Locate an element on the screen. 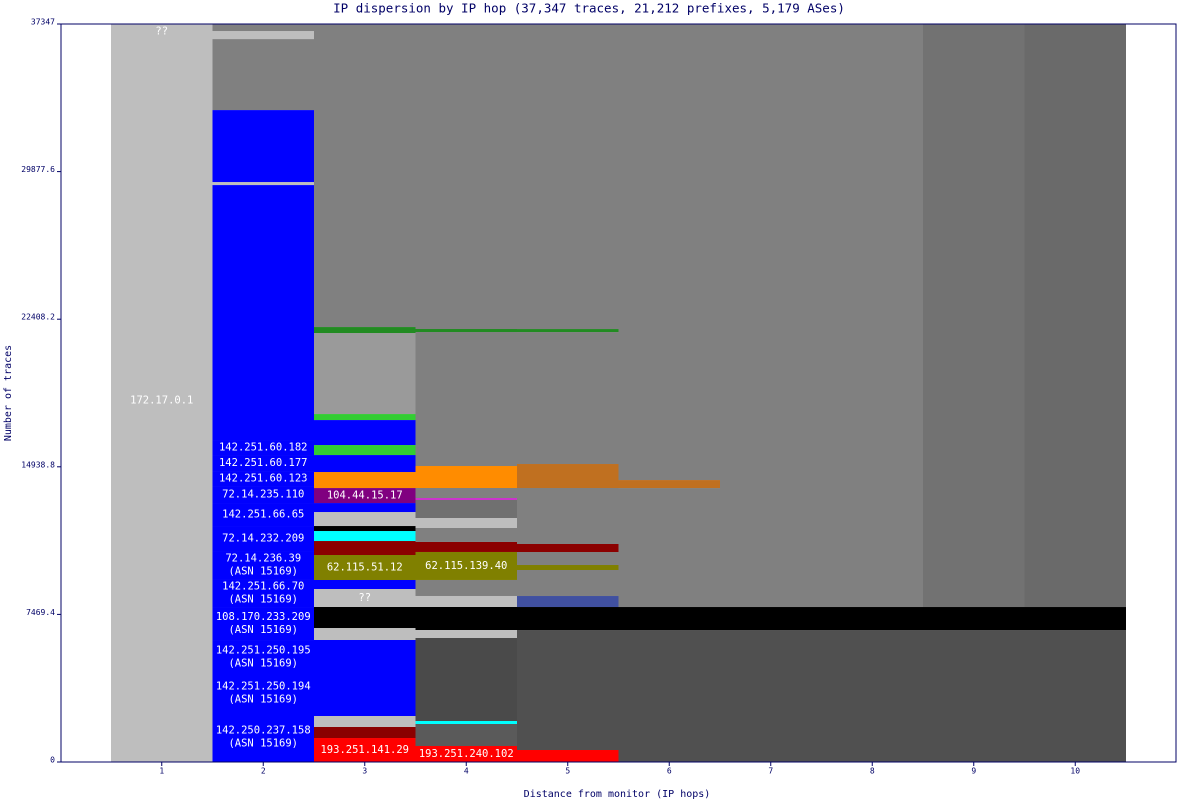 Image resolution: width=1178 pixels, height=800 pixels. segment-label: 142.251.250.194 is located at coordinates (263, 687).